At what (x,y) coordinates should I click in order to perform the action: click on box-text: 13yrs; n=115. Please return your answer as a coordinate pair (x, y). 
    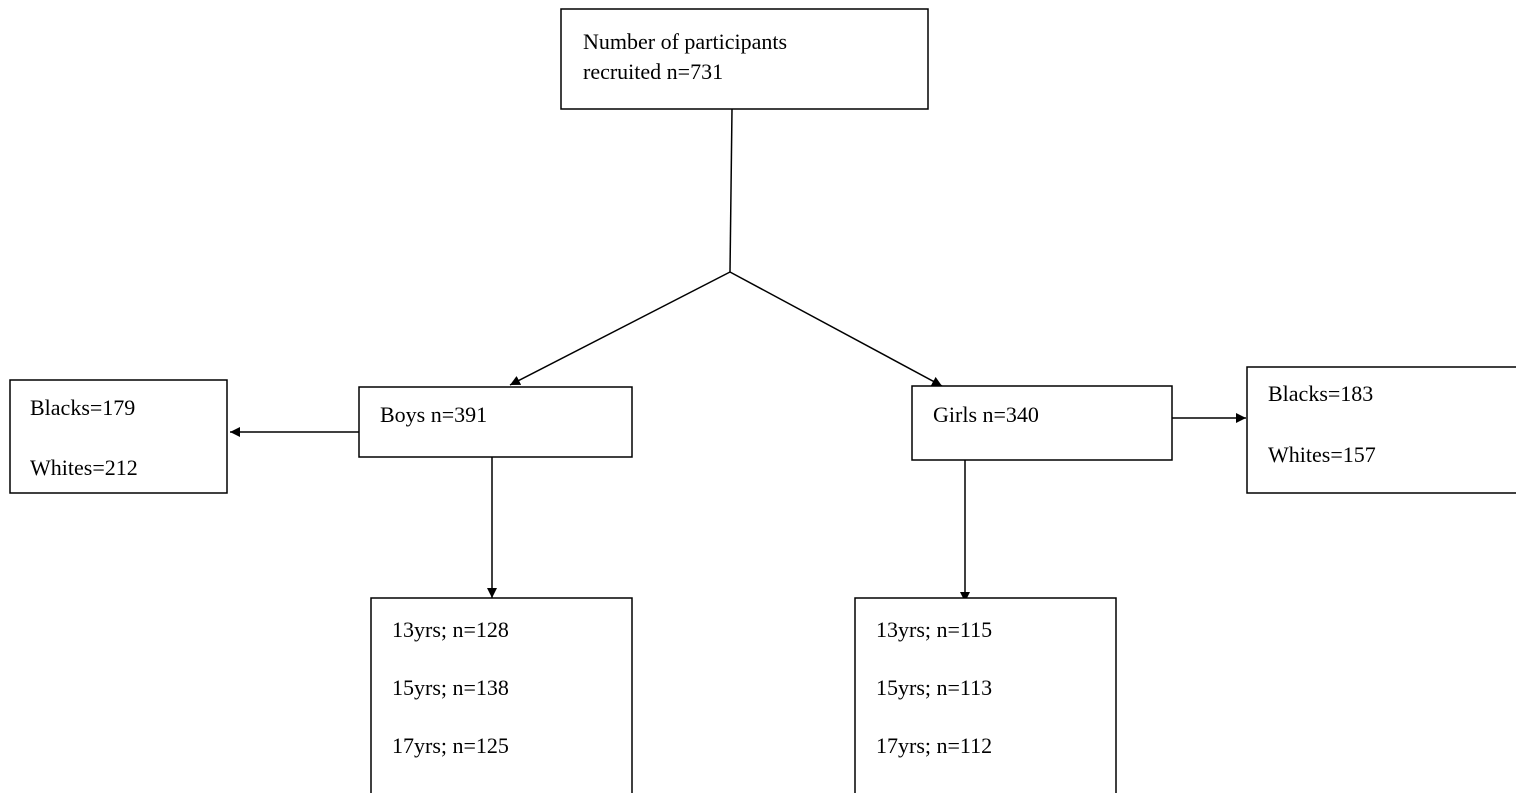
    Looking at the image, I should click on (934, 629).